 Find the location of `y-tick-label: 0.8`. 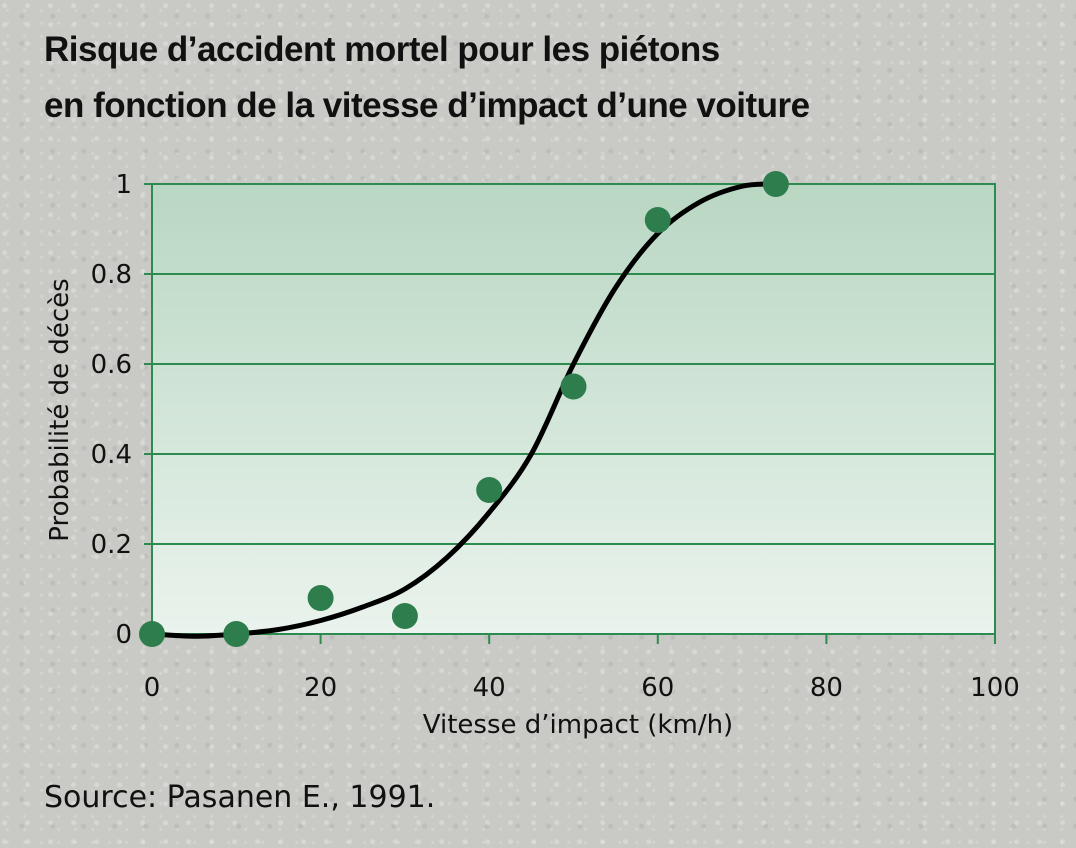

y-tick-label: 0.8 is located at coordinates (111, 275).